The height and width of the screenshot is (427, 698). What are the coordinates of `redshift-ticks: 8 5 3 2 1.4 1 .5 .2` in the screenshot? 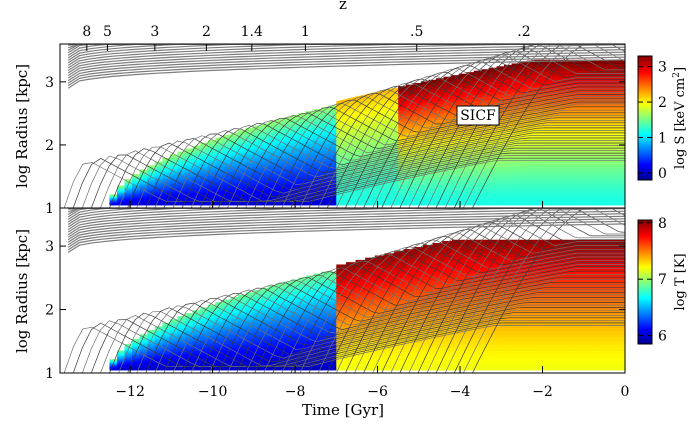 It's located at (306, 37).